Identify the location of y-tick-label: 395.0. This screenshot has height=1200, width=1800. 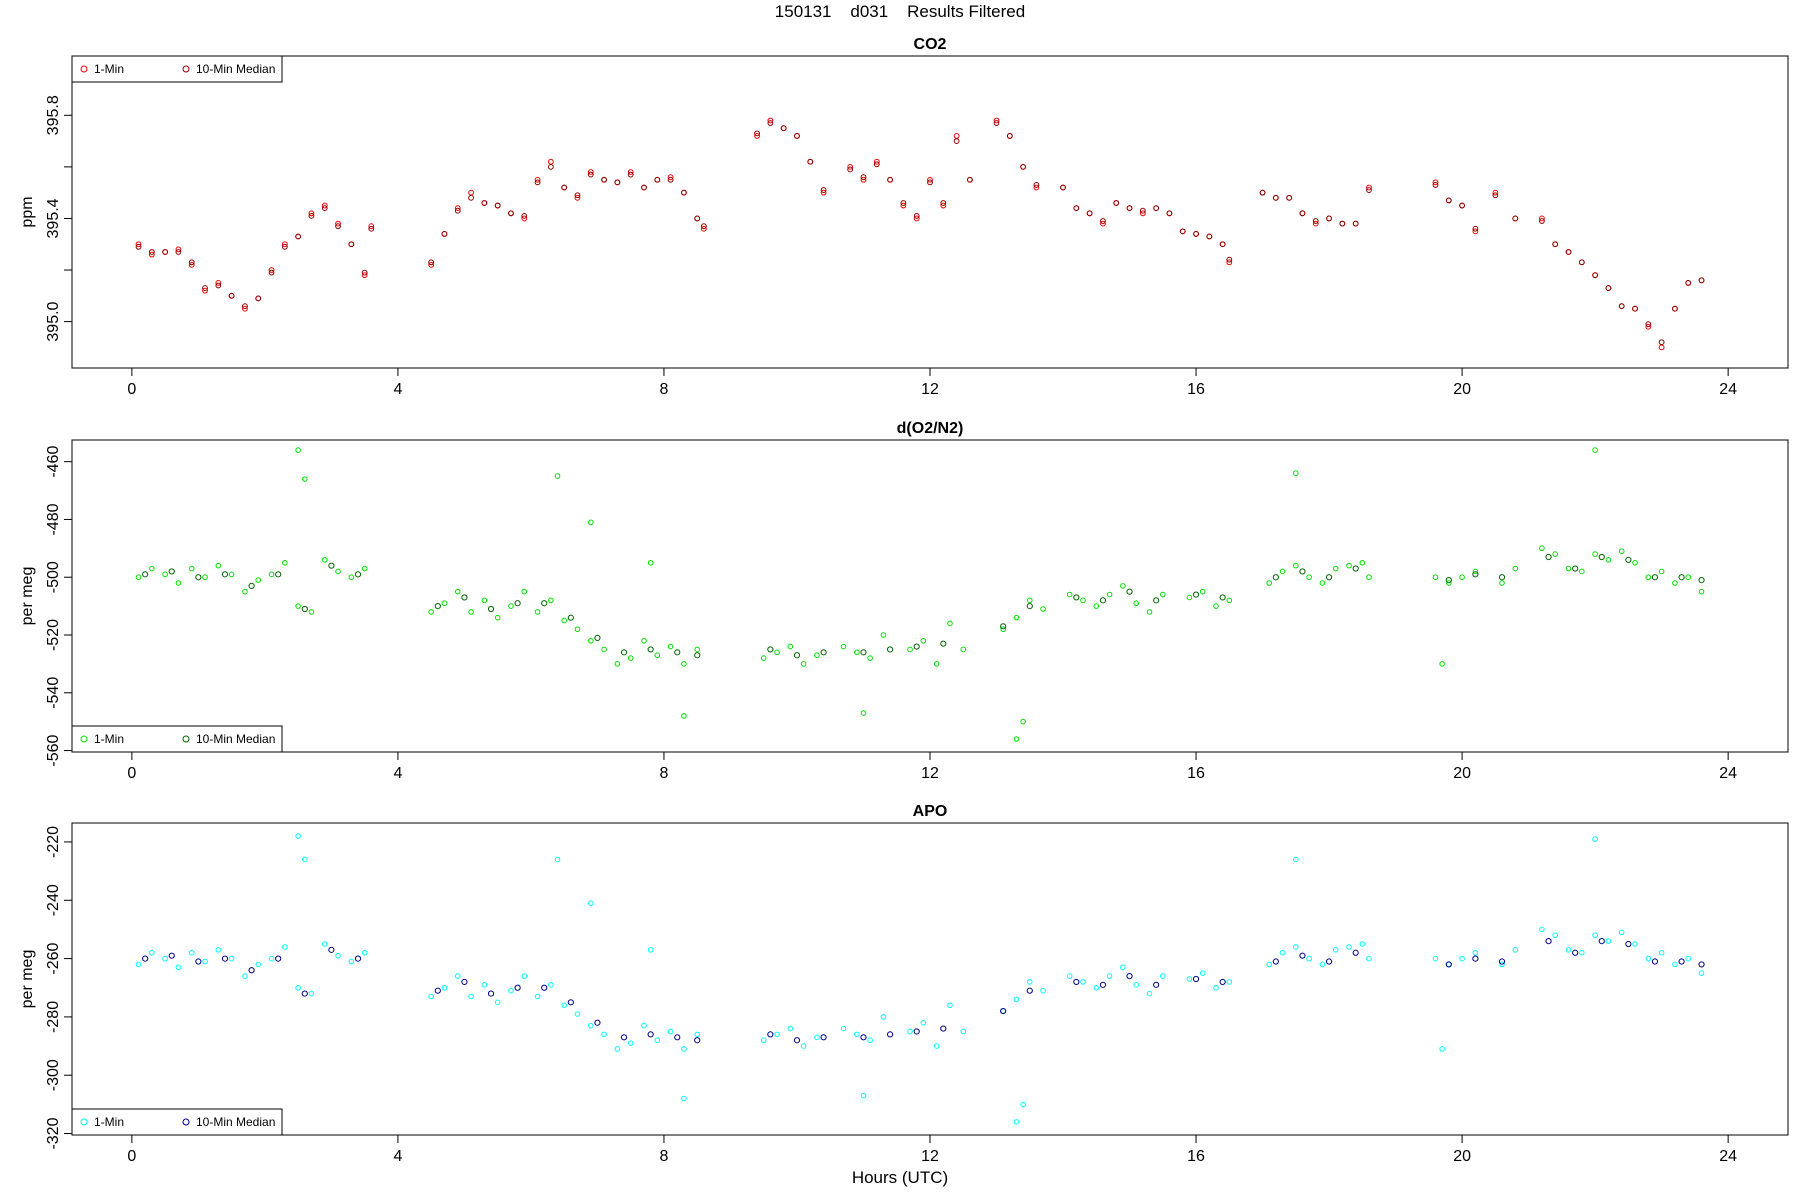
(53, 321).